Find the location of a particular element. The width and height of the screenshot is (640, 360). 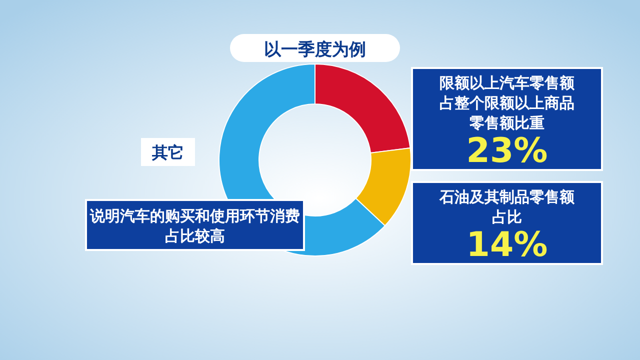

slice-label: 限额以上汽车零售额占整个限额以上商品零售额比重 is located at coordinates (508, 103).